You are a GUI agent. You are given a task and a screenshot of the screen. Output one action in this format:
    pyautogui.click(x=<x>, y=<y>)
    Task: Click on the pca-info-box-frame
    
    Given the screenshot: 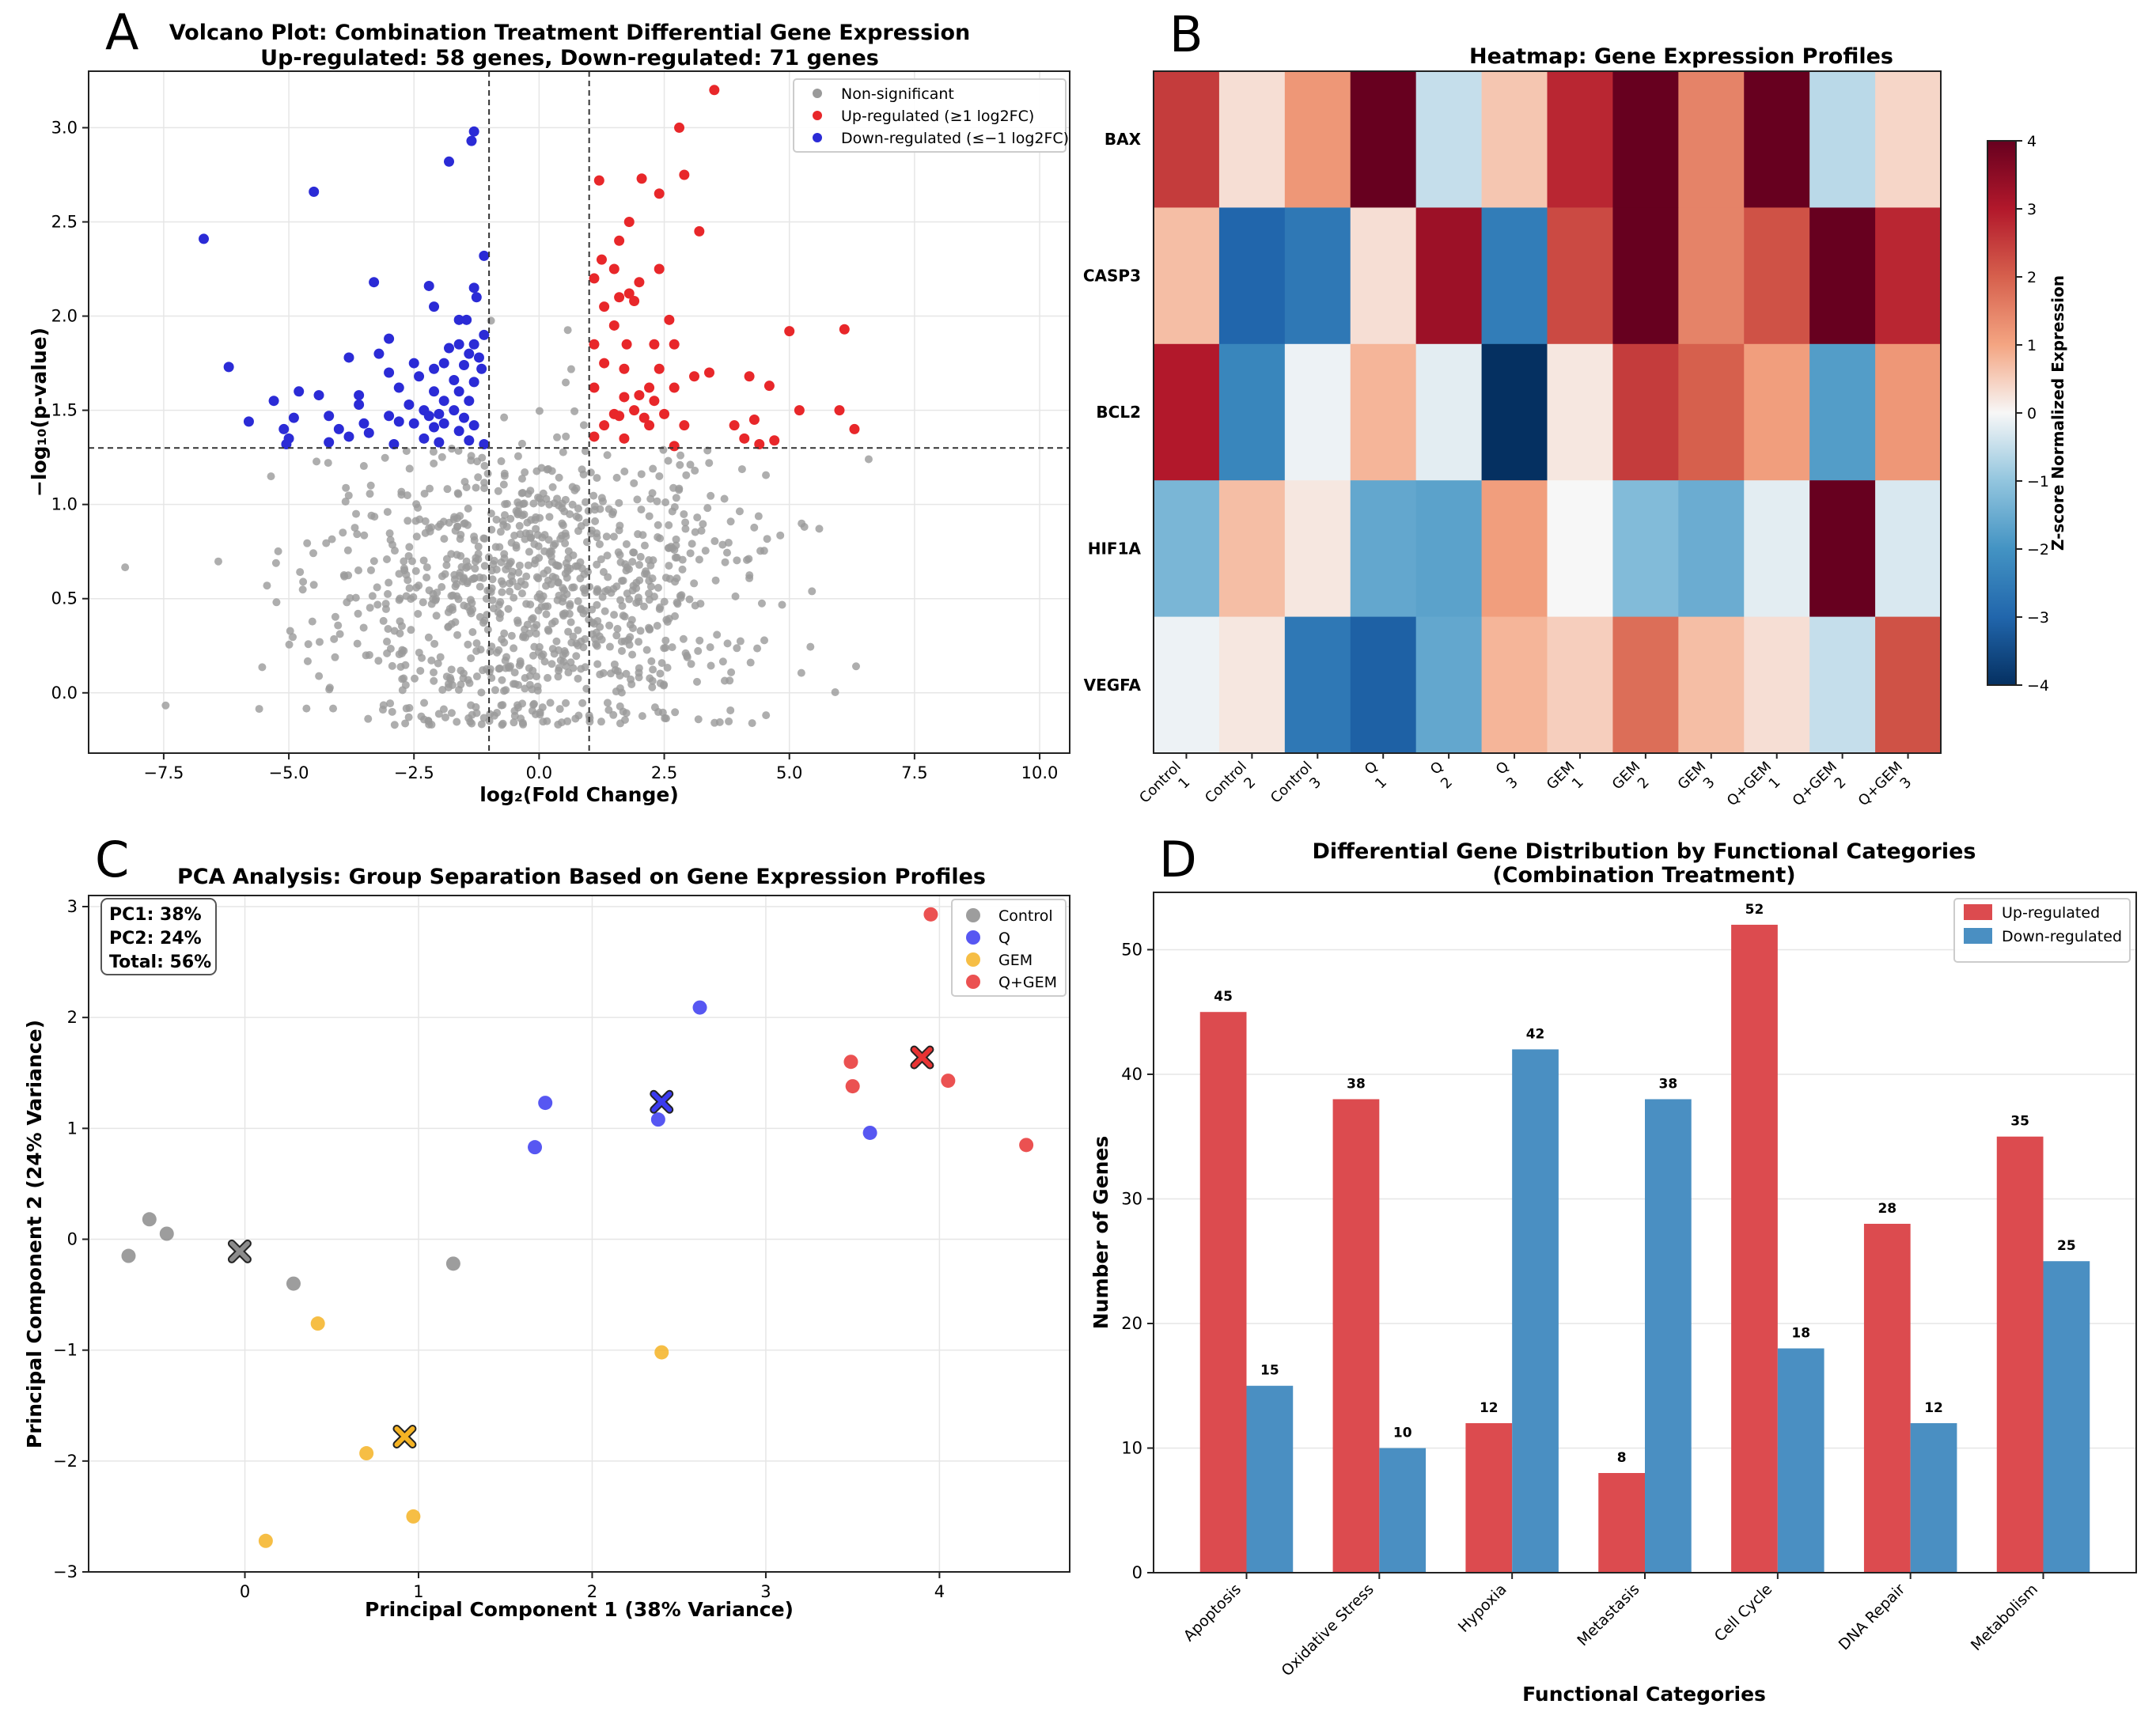 What is the action you would take?
    pyautogui.click(x=158, y=937)
    